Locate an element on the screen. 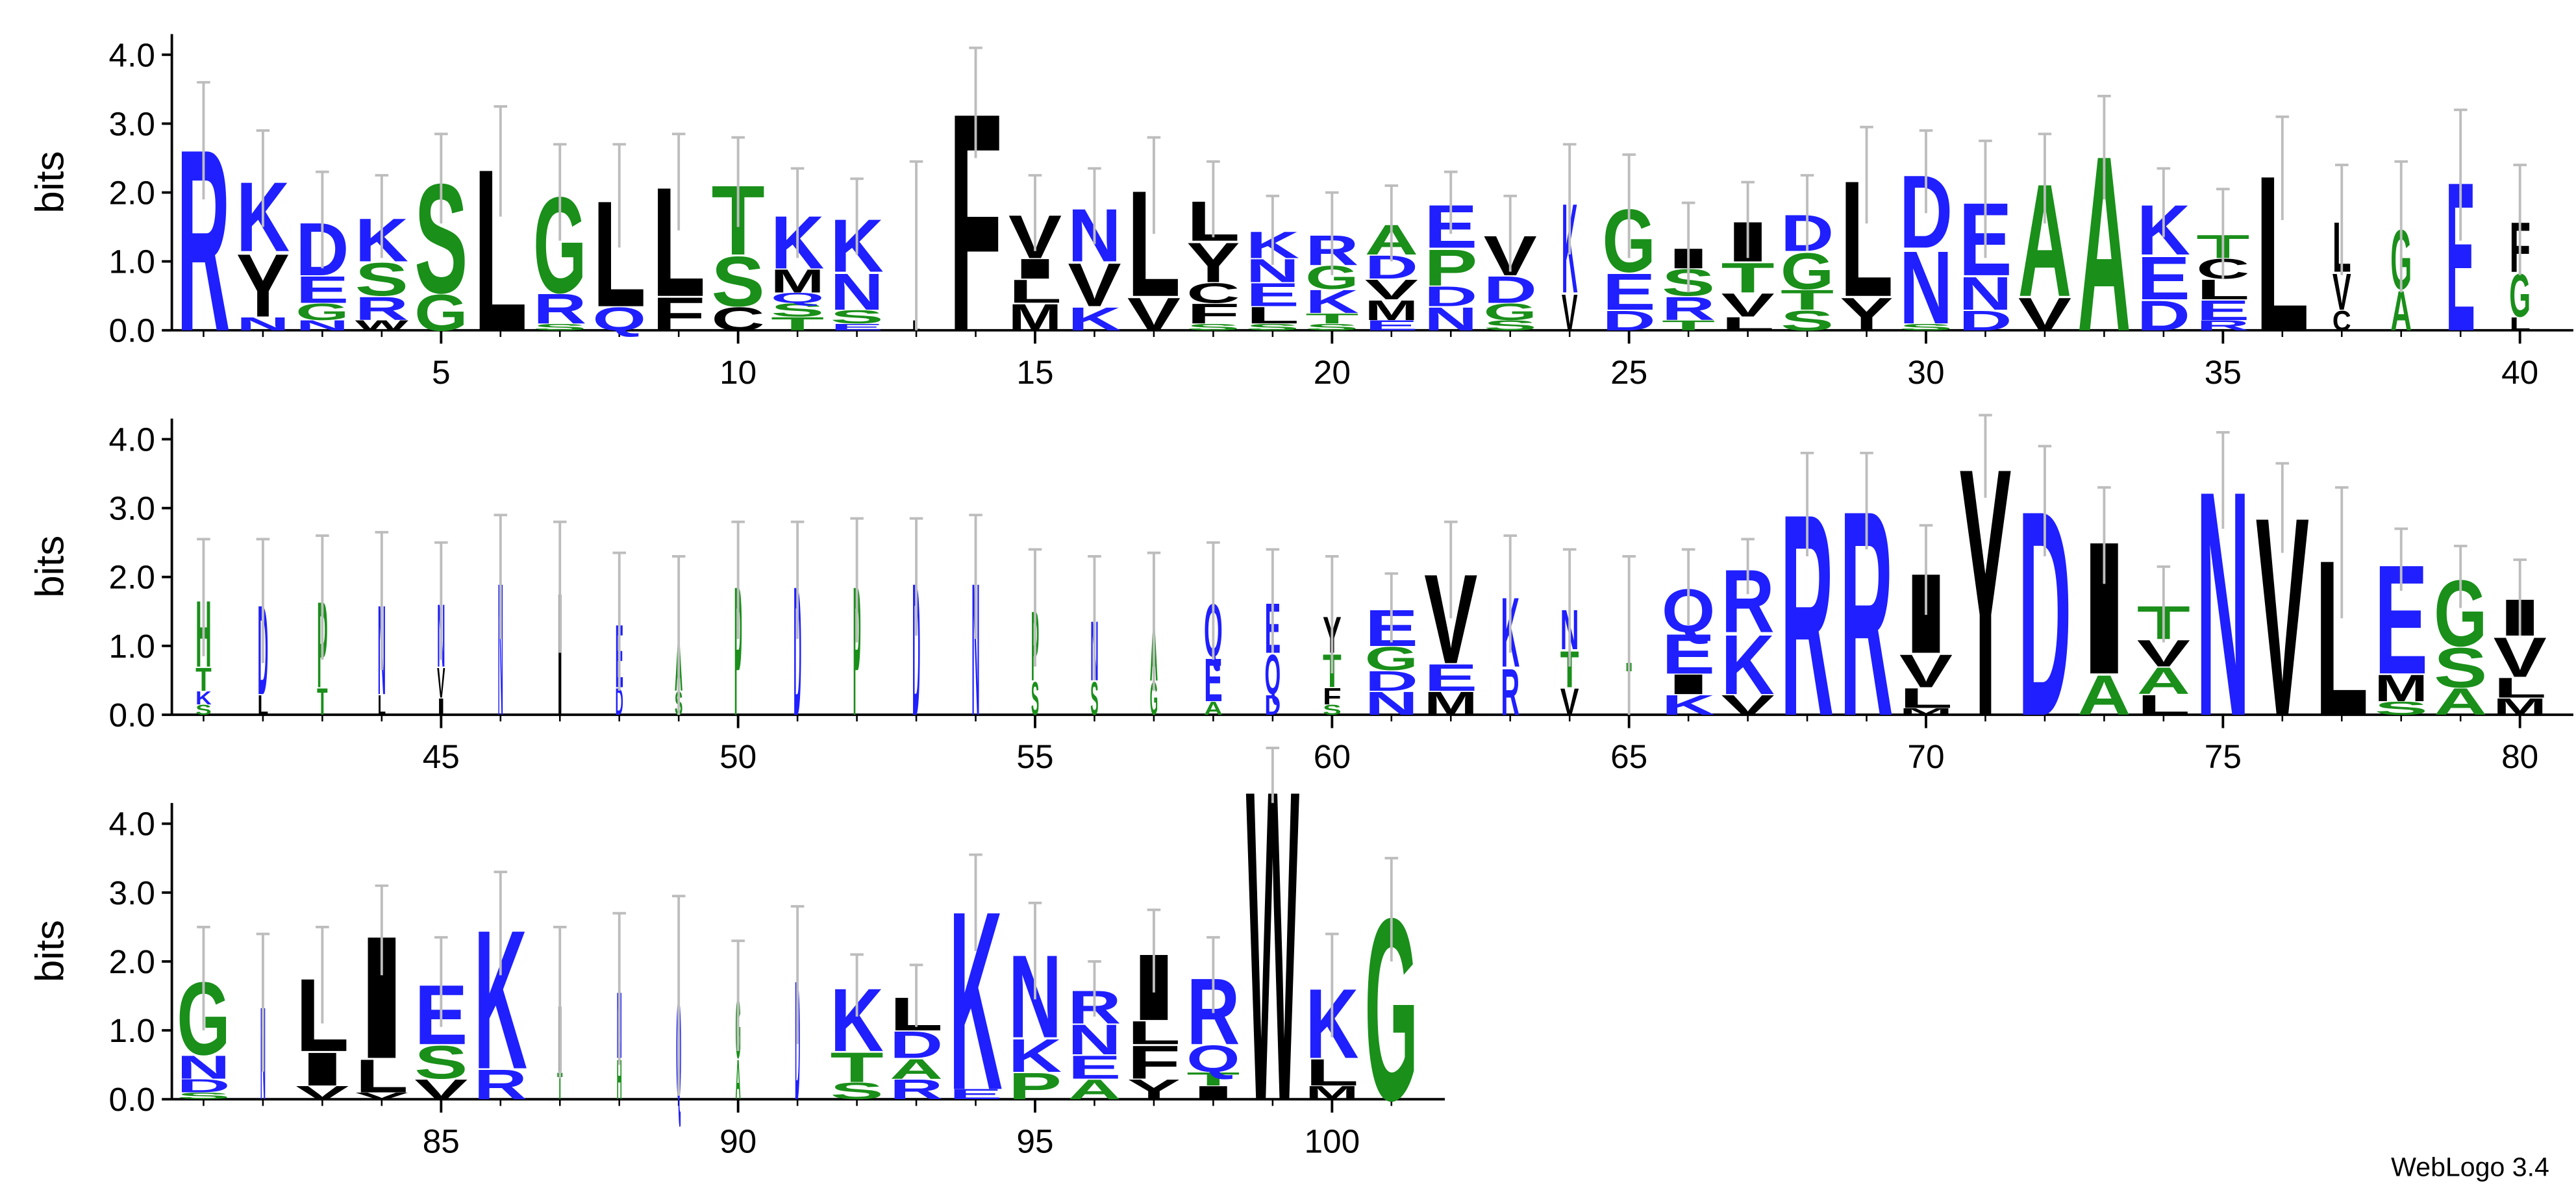 The width and height of the screenshot is (2576, 1190). x-tick-label: 100 is located at coordinates (1332, 1141).